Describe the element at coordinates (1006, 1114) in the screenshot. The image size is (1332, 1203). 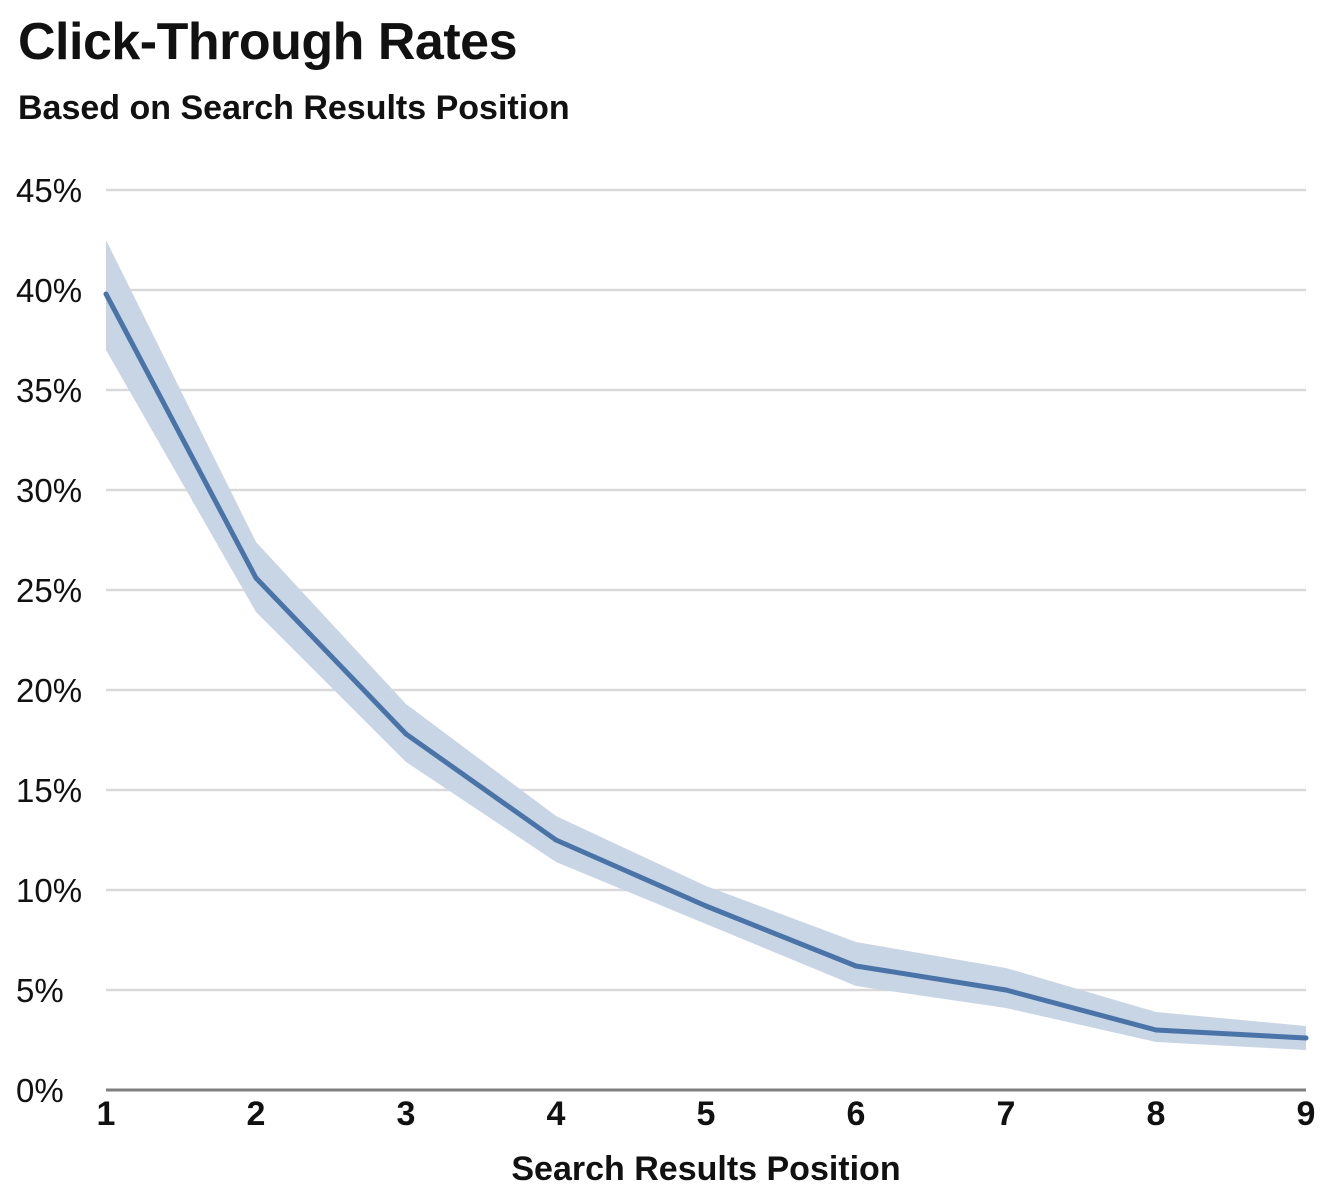
I see `x-tick-label: 7` at that location.